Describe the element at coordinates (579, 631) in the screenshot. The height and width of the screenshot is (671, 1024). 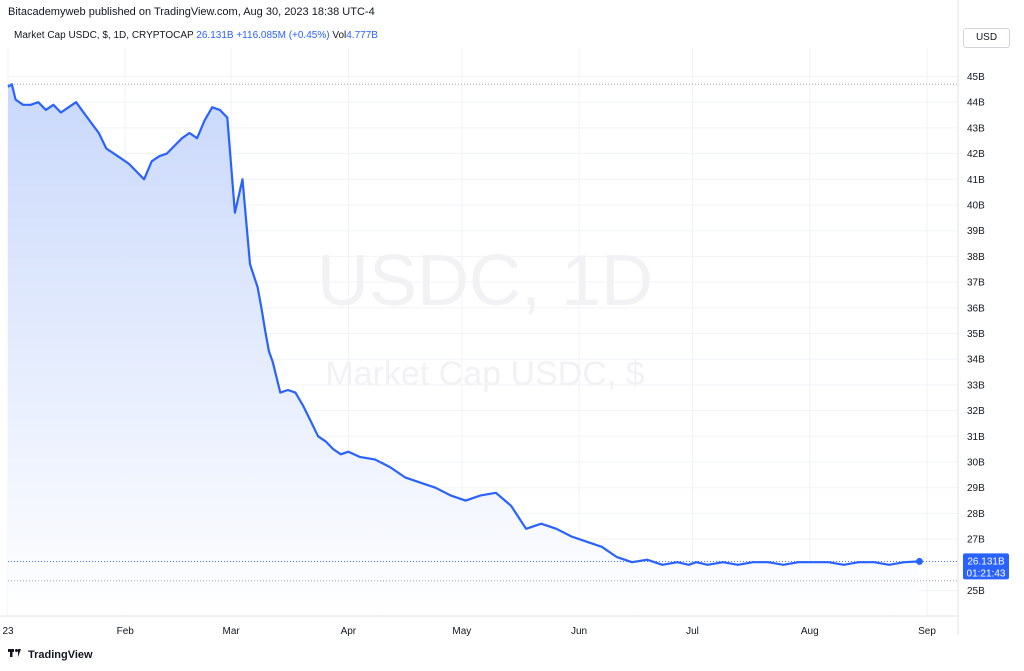
I see `x-tick-label: Jun` at that location.